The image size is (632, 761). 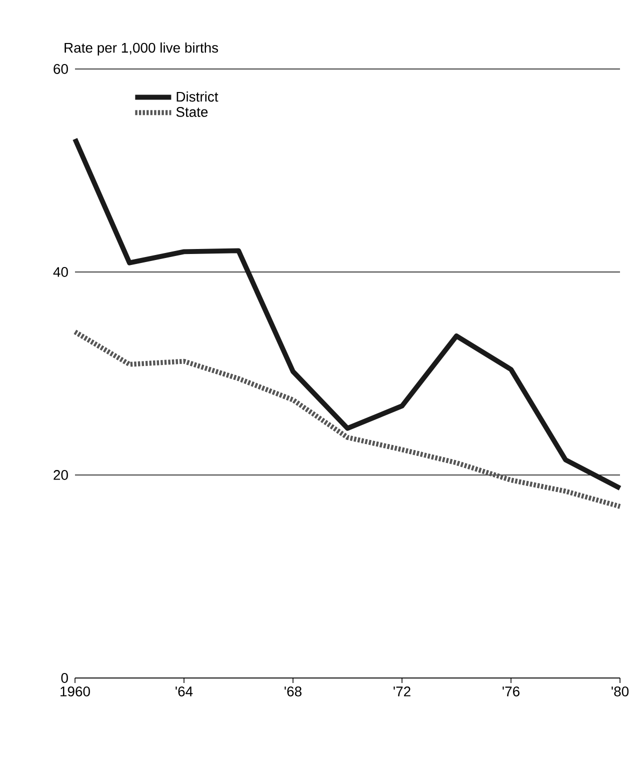 What do you see at coordinates (192, 112) in the screenshot?
I see `legend-label: State` at bounding box center [192, 112].